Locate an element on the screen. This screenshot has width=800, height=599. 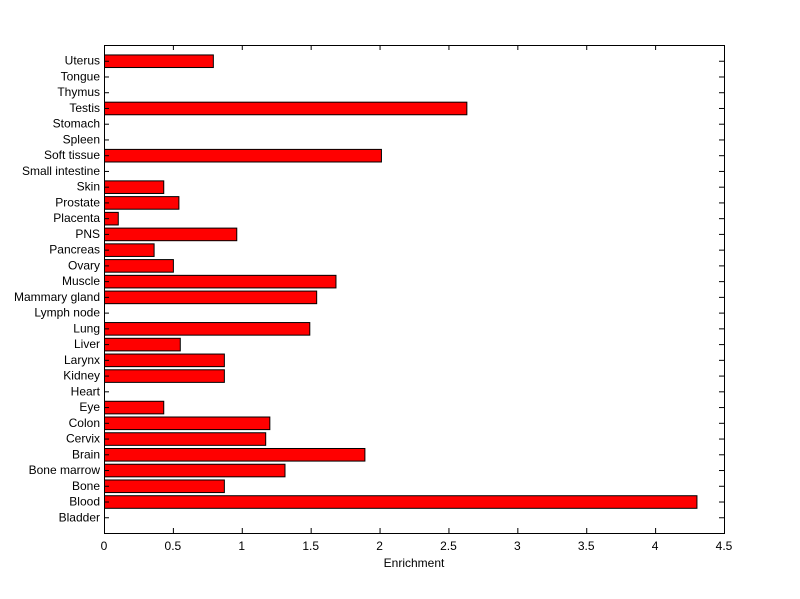
y-tick-label: Ovary is located at coordinates (84, 265).